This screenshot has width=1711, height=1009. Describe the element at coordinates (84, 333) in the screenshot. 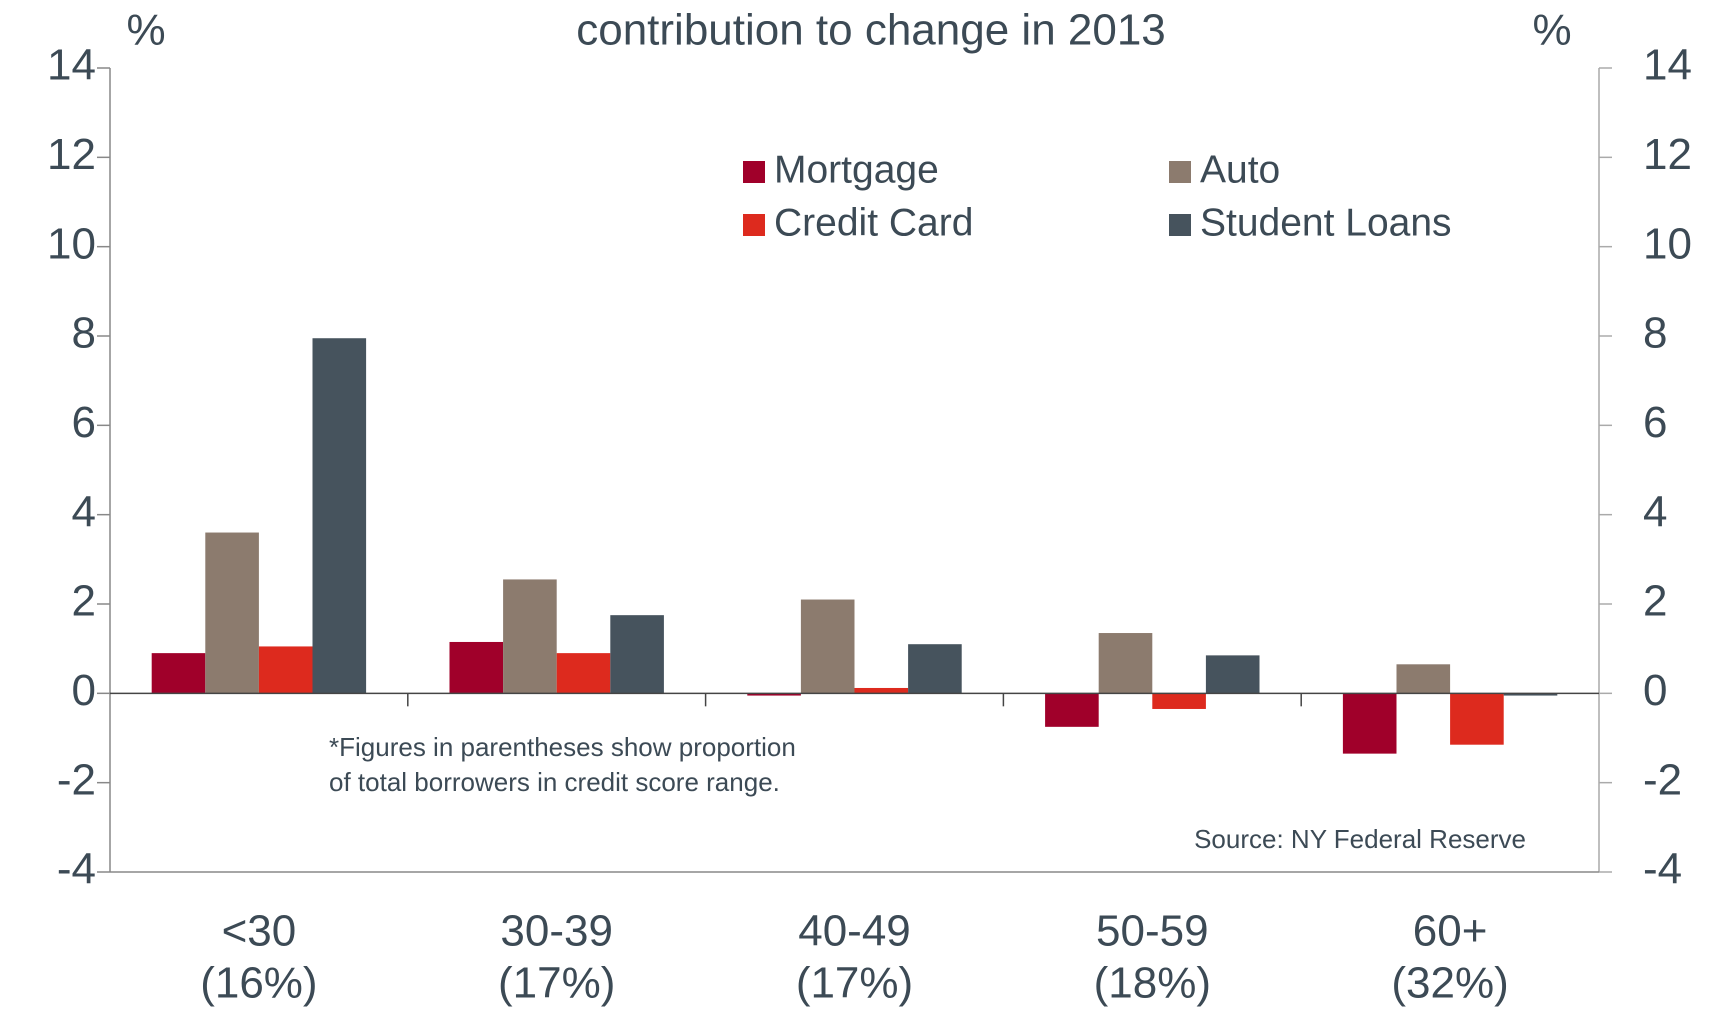

I see `y-tick-label: 8` at that location.